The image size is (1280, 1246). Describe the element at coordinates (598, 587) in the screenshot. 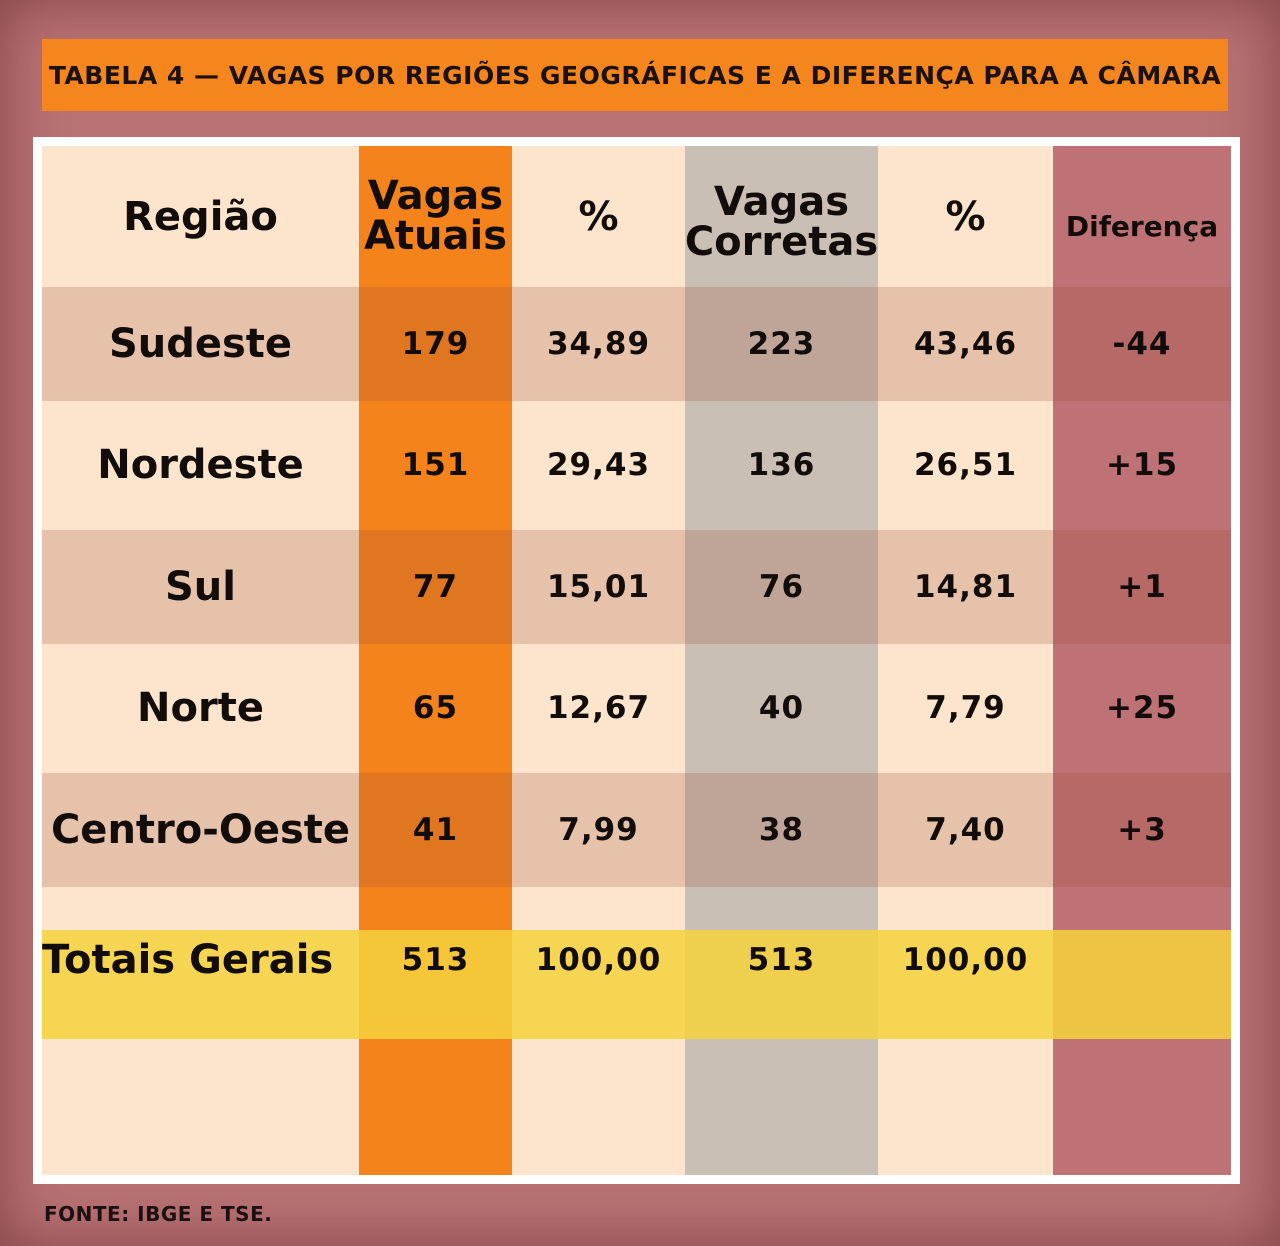

I see `cell-pct-atuais-row3: 15,01` at that location.